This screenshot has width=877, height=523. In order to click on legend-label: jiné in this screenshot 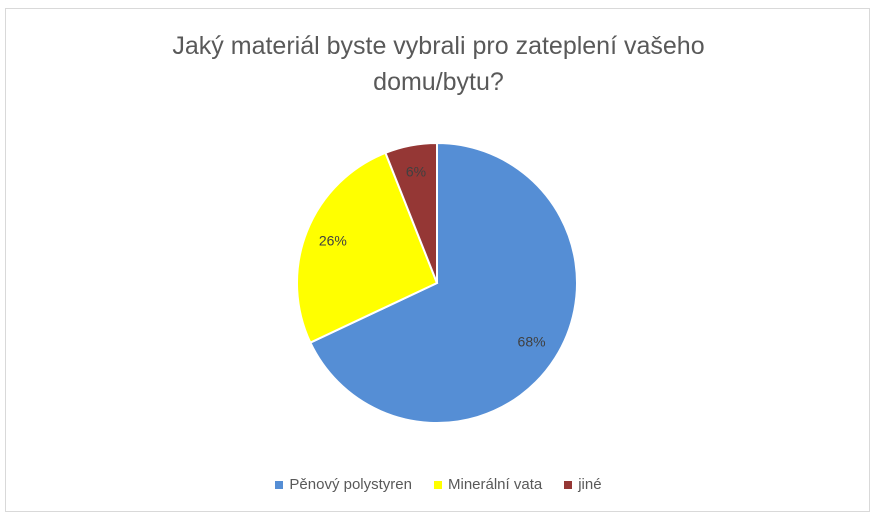, I will do `click(590, 484)`.